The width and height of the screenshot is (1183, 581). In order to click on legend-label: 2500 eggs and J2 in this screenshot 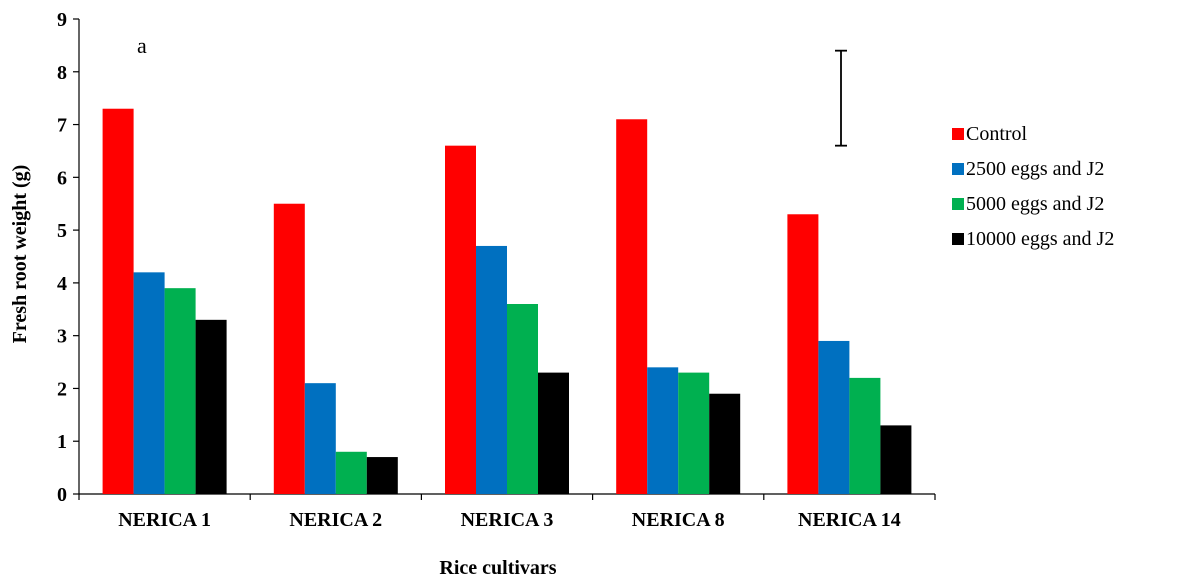, I will do `click(1035, 169)`.